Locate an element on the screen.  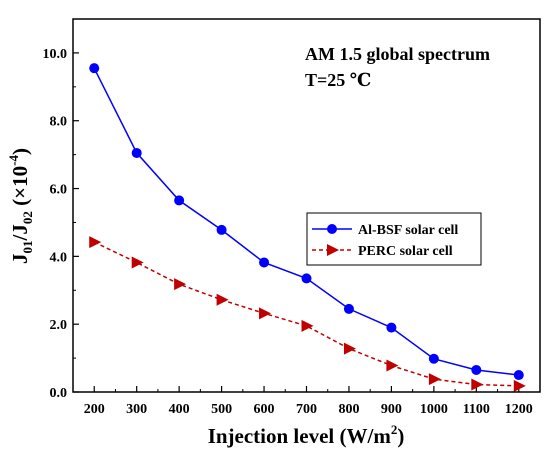
x-tick-label: 1200 is located at coordinates (519, 409).